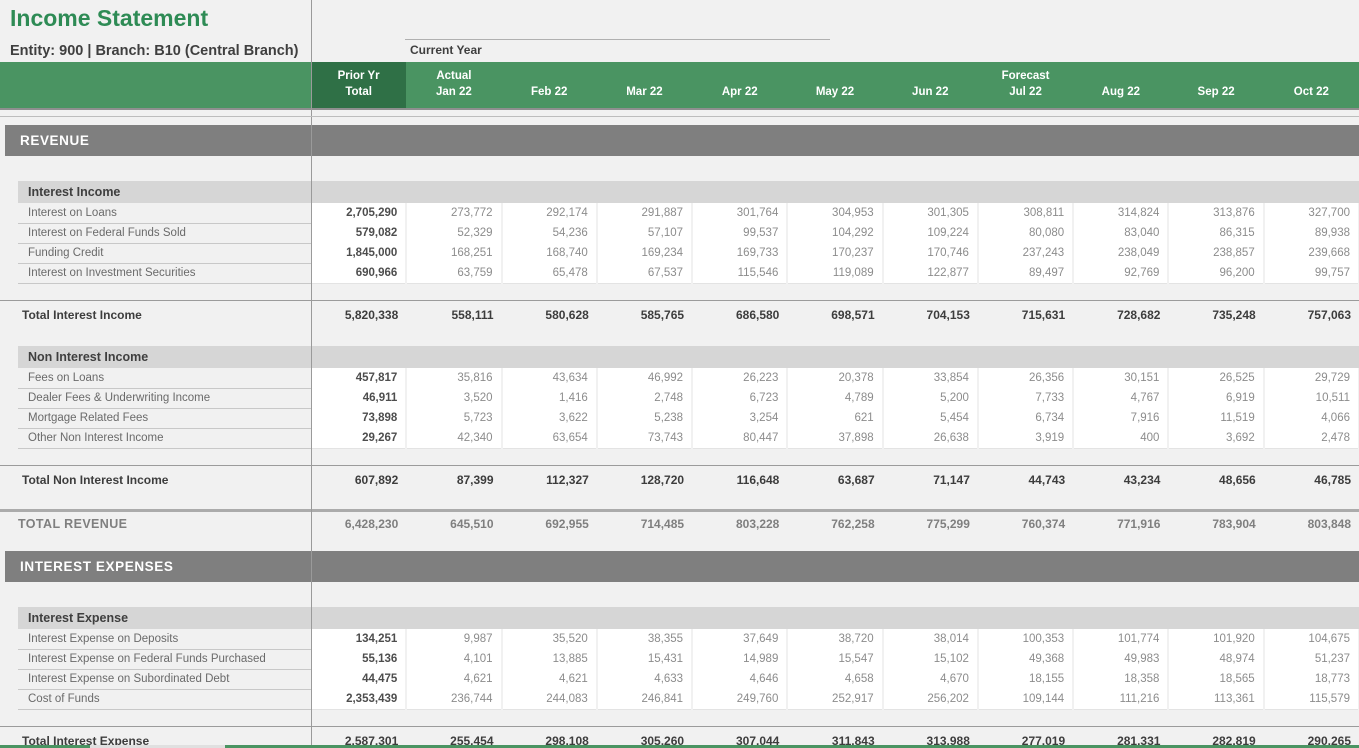 The width and height of the screenshot is (1359, 748). Describe the element at coordinates (359, 398) in the screenshot. I see `cell-prior-year-total: 46,911` at that location.